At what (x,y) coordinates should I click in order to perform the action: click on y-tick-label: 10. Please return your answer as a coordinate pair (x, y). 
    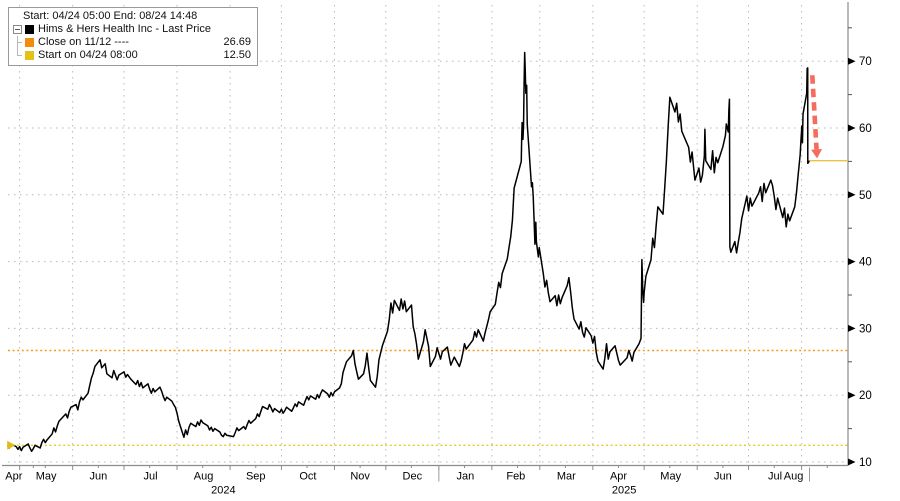
    Looking at the image, I should click on (865, 463).